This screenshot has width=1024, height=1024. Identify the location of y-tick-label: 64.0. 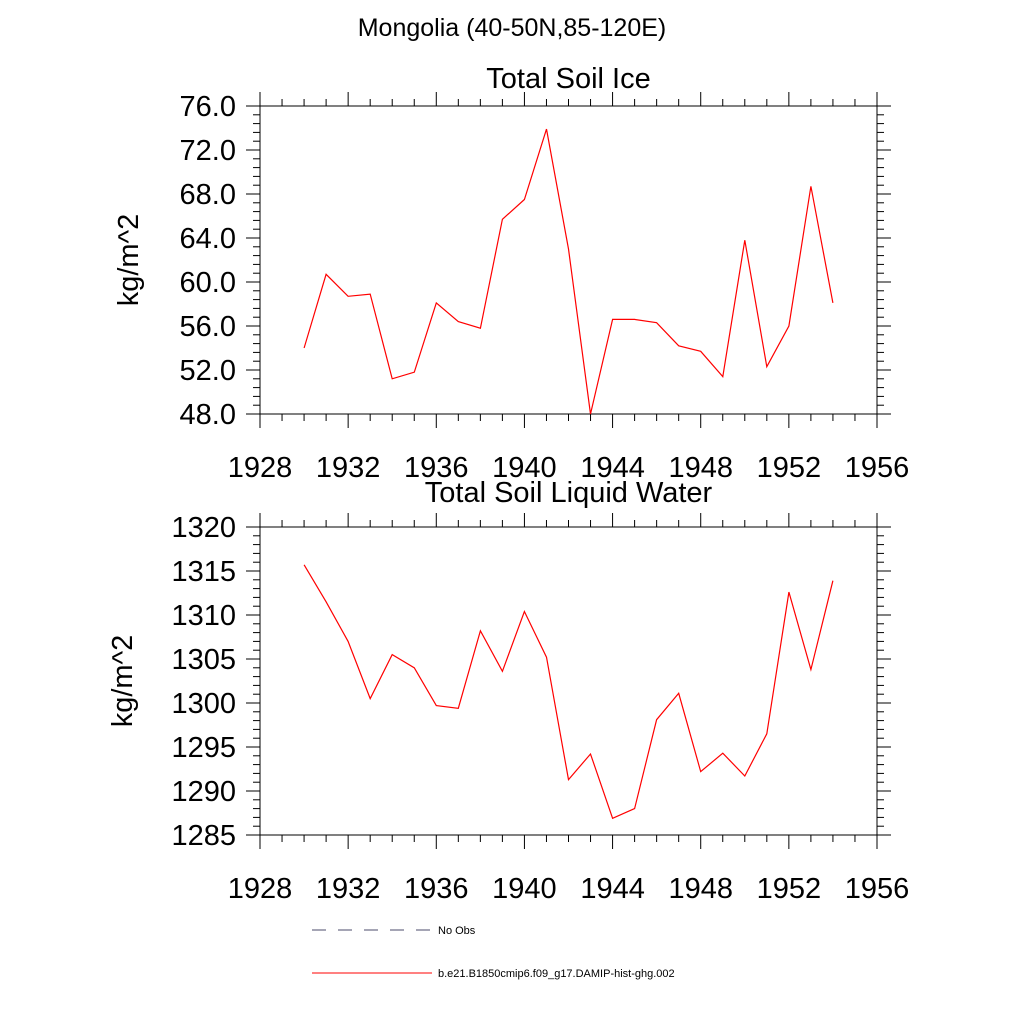
(208, 239).